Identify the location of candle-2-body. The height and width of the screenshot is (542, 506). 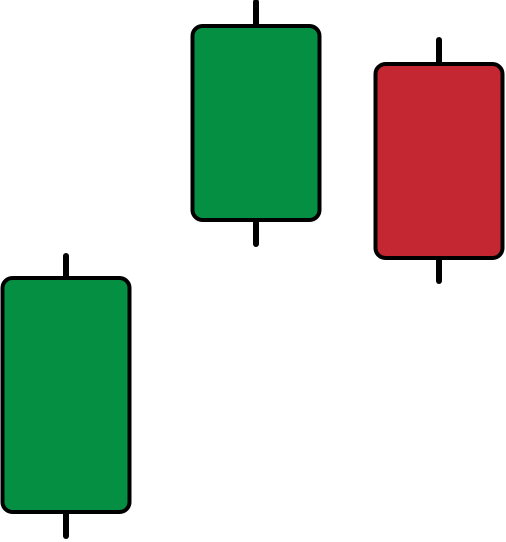
(256, 123).